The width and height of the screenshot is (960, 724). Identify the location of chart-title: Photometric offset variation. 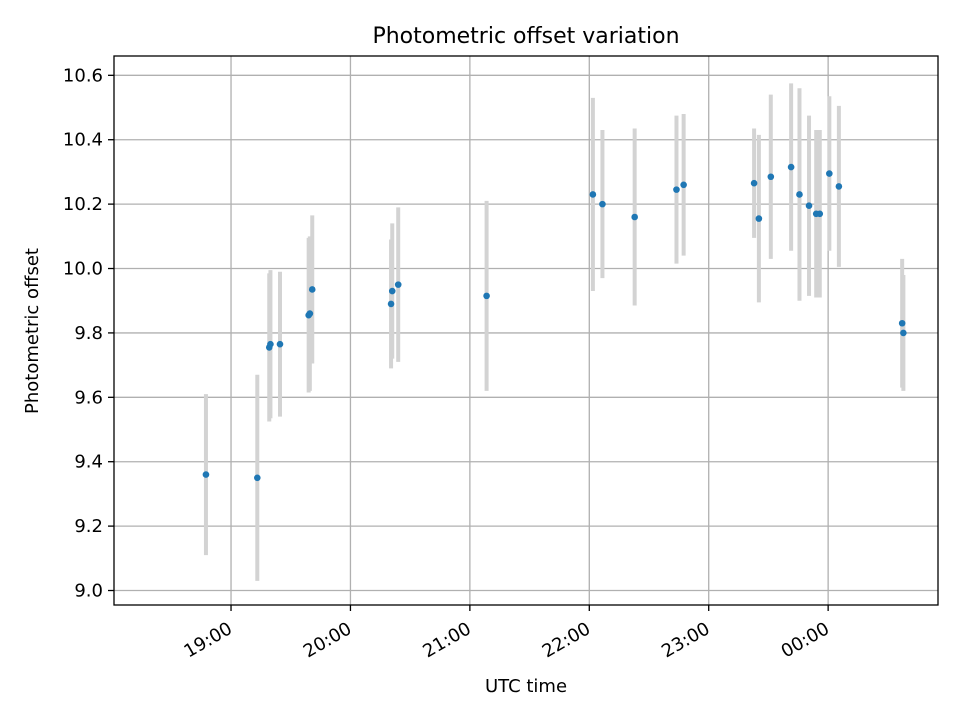
(525, 36).